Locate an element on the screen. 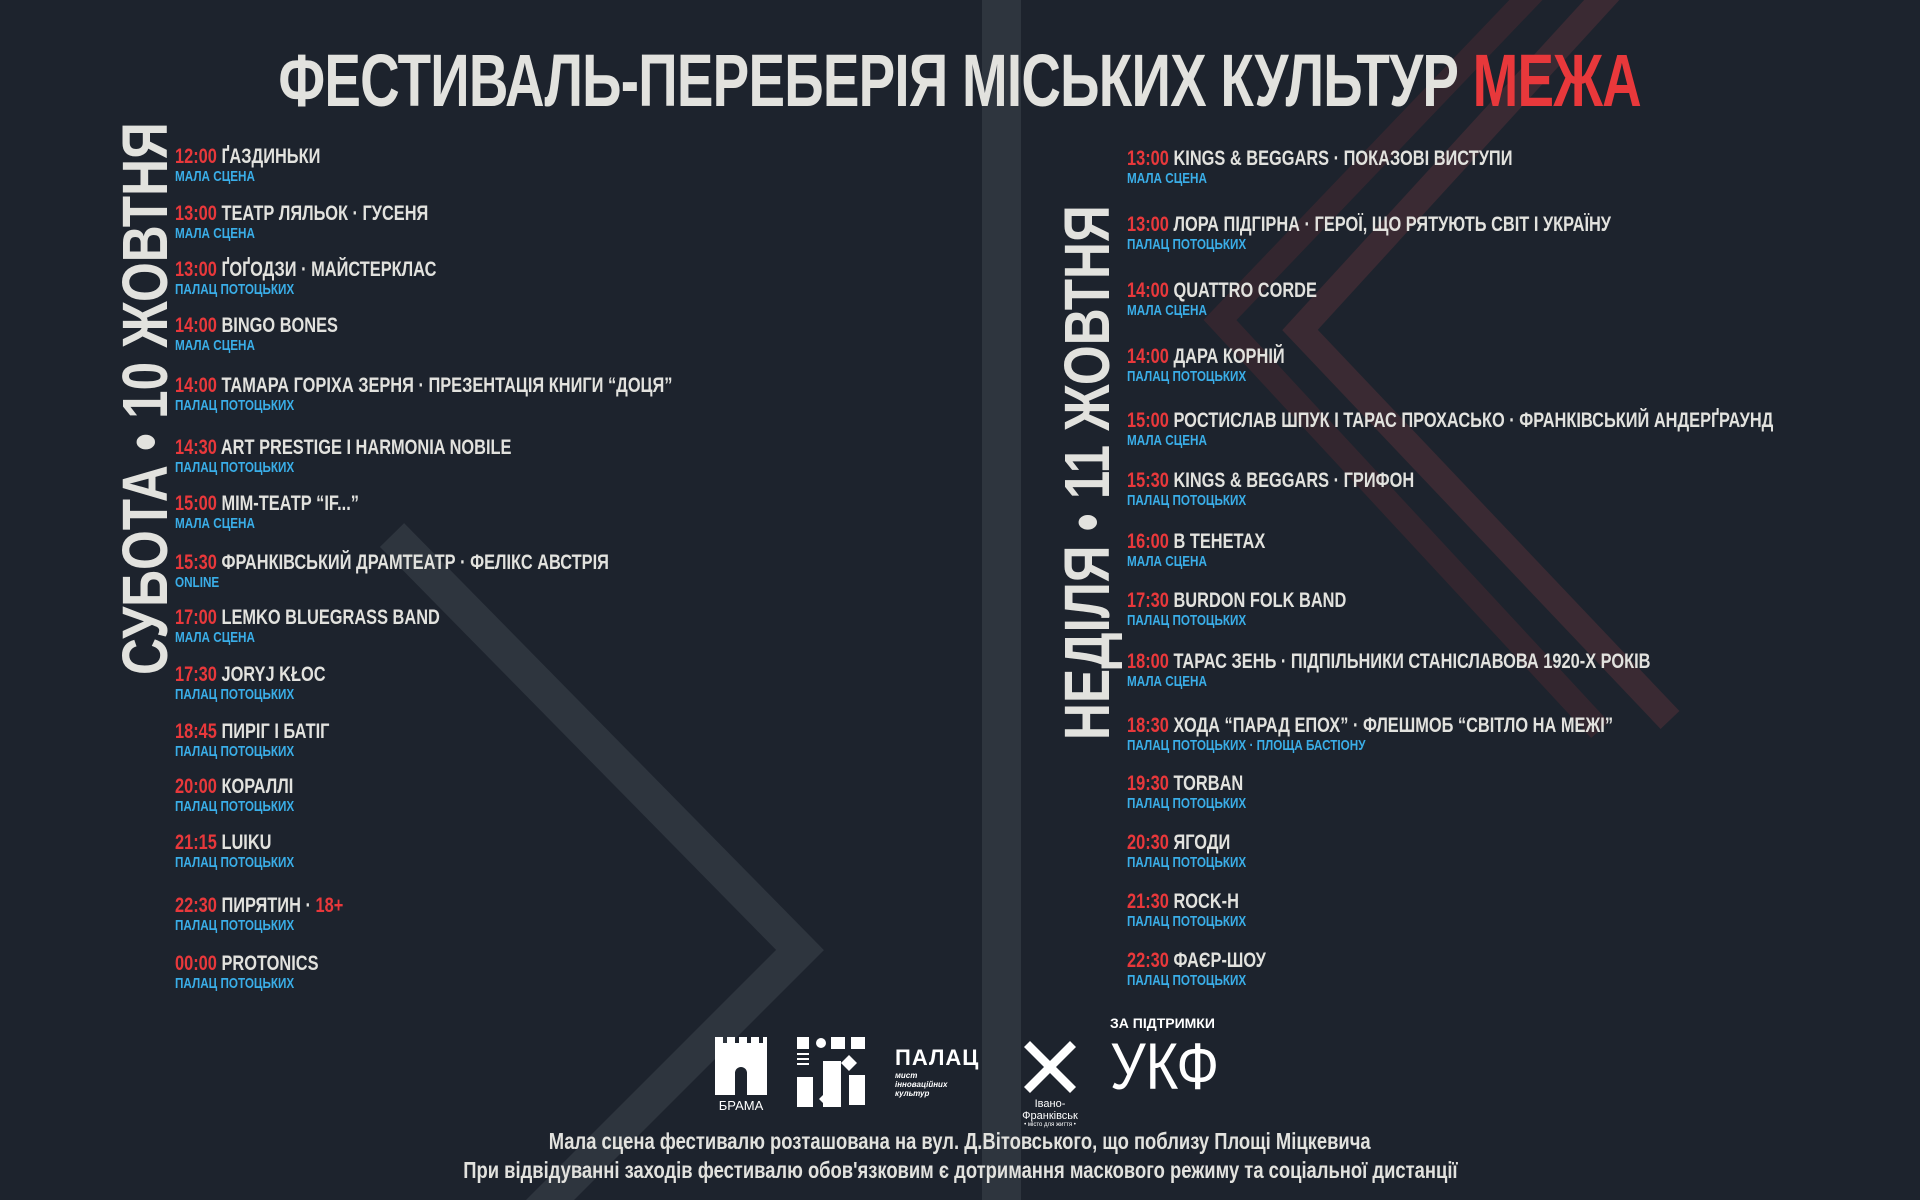 This screenshot has height=1200, width=1920. schedule-entry: 18:45 ПИРІГ І БАТІГ ПАЛАЦ ПОТОЦЬКИХ is located at coordinates (252, 741).